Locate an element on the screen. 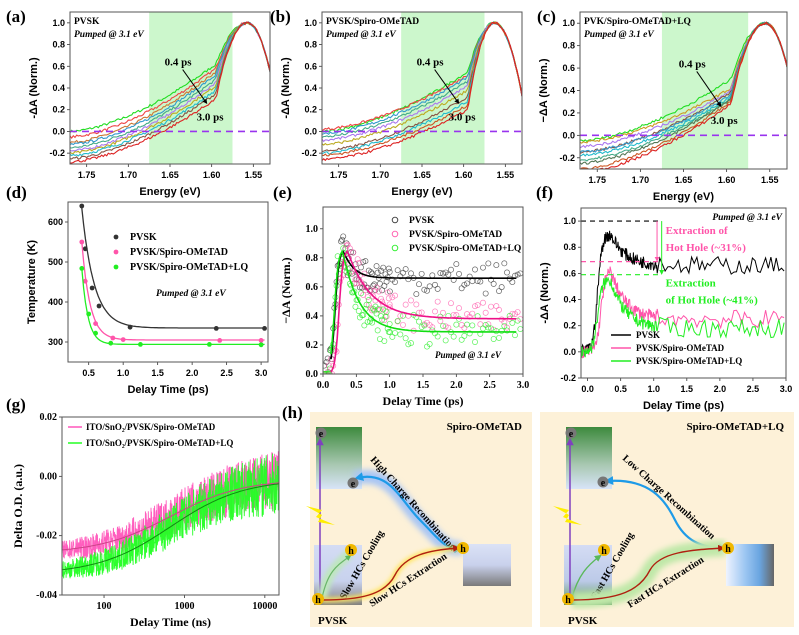 The height and width of the screenshot is (635, 799). y-axis-label: Delta O.D. (a.u.) is located at coordinates (18, 506).